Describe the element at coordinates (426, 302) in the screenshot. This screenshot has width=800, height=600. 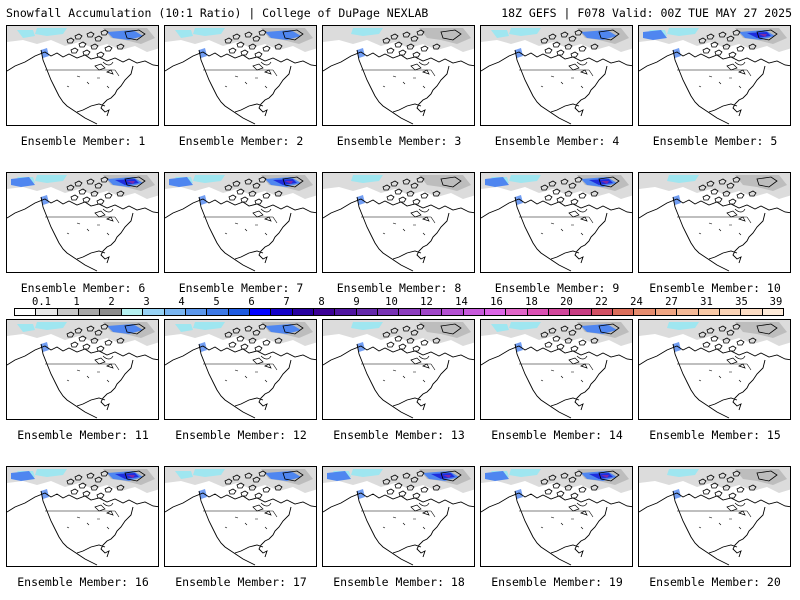
I see `colorbar-tick-label: 12` at that location.